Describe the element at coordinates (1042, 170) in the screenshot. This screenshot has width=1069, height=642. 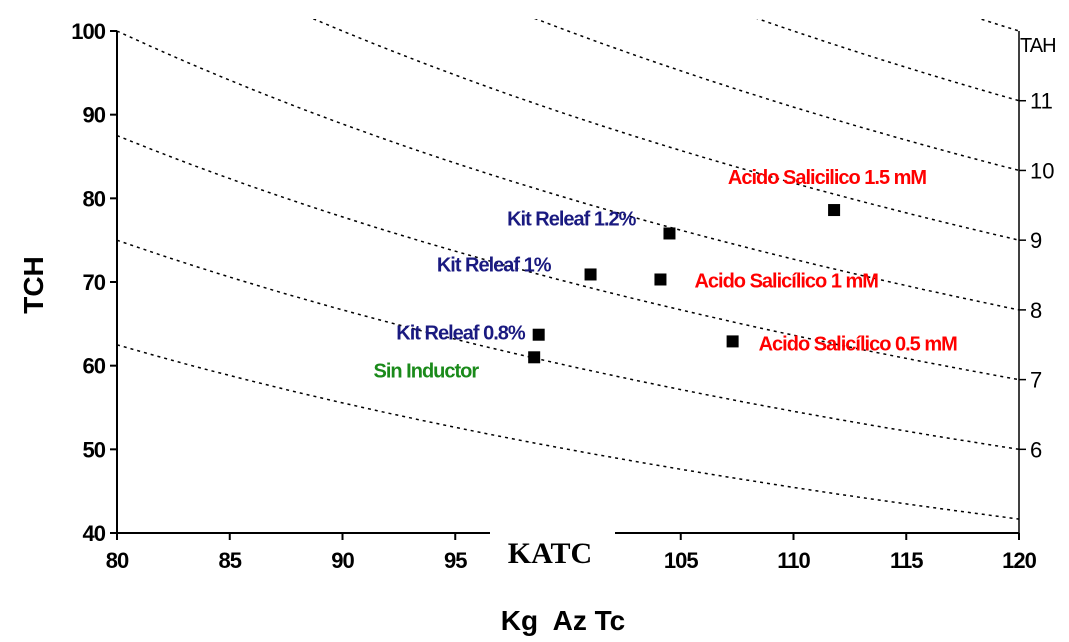
I see `right-tick-label: 10` at that location.